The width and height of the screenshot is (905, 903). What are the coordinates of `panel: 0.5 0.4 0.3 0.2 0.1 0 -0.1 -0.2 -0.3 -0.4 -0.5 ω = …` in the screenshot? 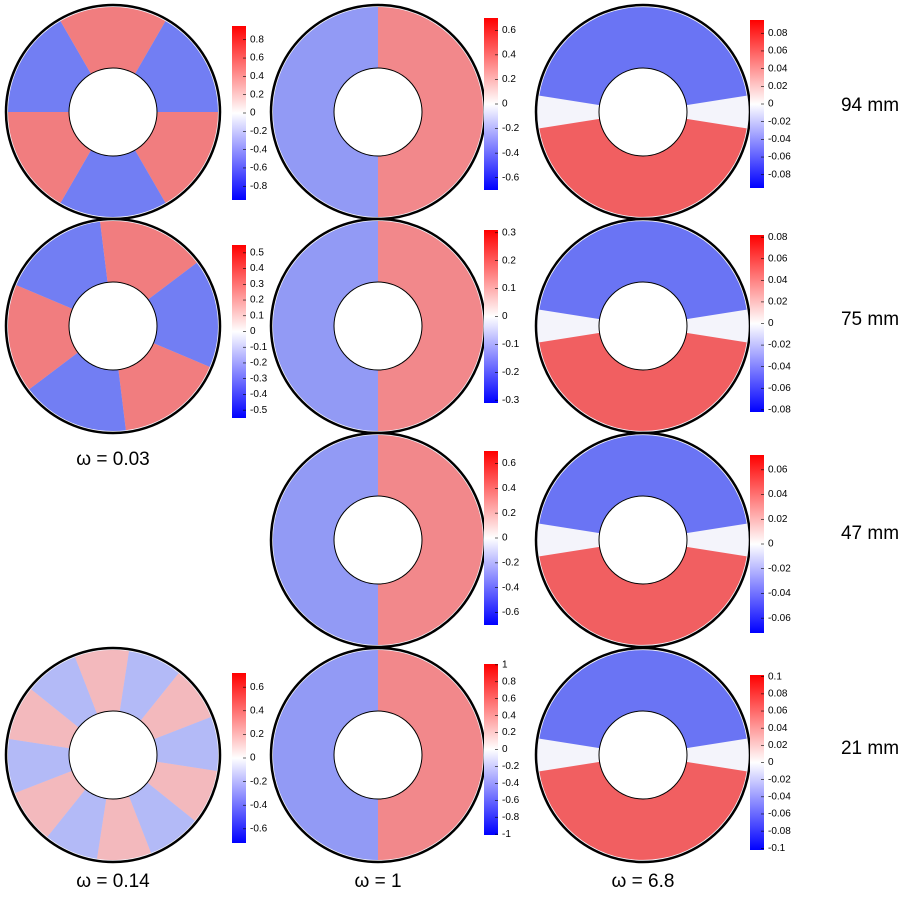 It's located at (136, 343).